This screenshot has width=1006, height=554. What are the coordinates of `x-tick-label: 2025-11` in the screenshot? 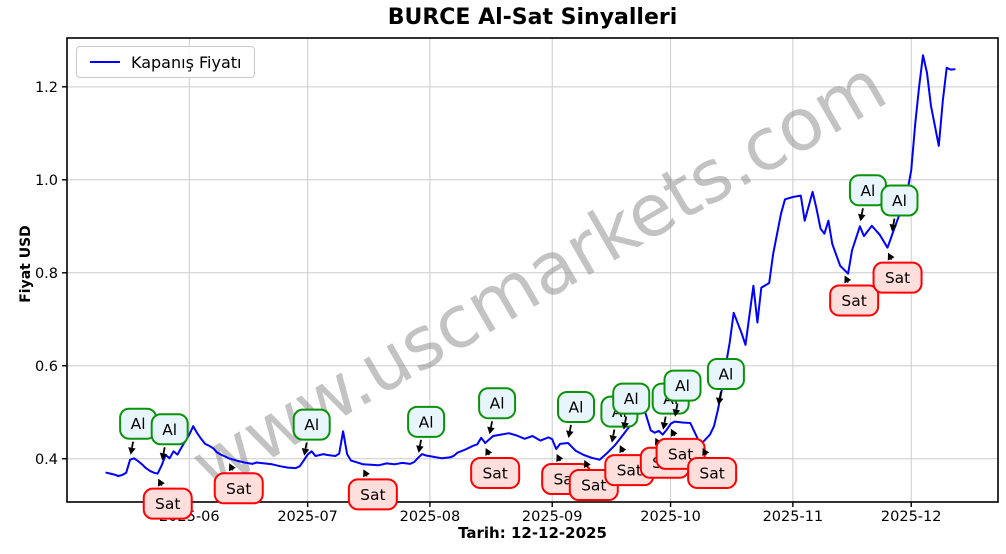 It's located at (793, 517).